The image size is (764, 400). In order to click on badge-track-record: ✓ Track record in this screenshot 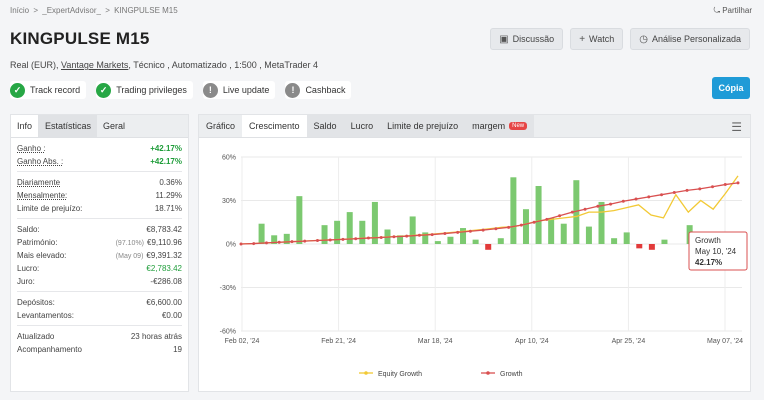, I will do `click(48, 90)`.